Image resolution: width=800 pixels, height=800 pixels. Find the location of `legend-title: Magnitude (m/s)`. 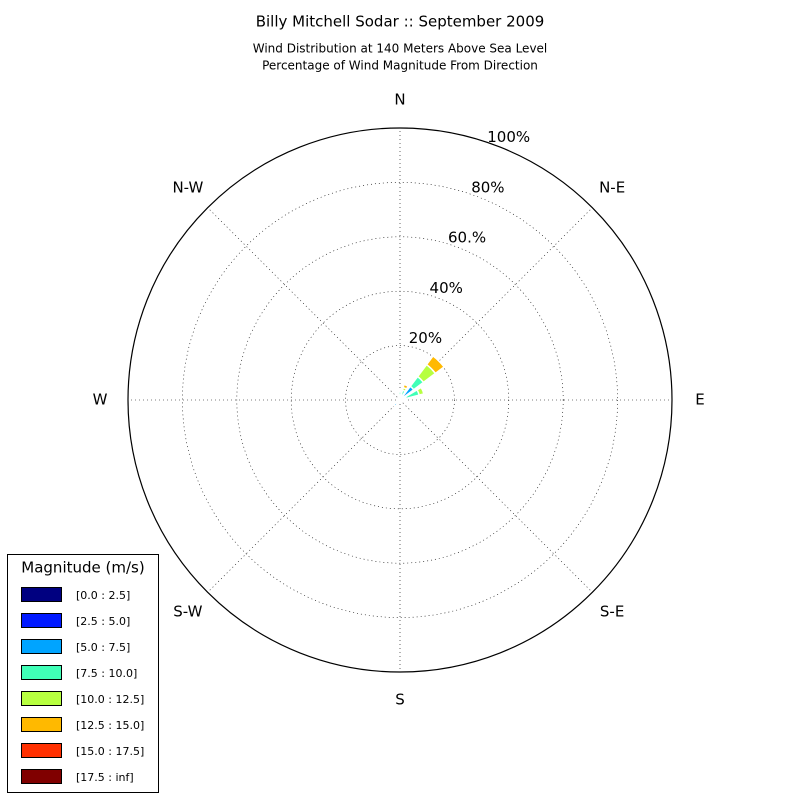

legend-title: Magnitude (m/s) is located at coordinates (82, 568).